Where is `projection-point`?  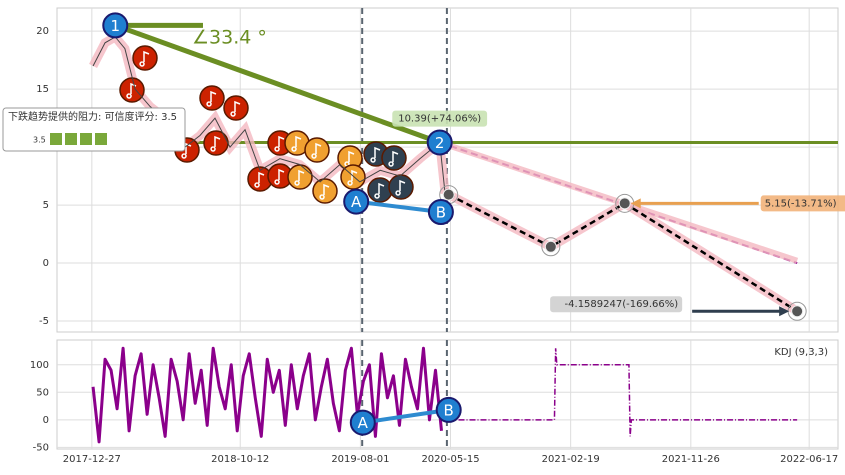 projection-point is located at coordinates (551, 247).